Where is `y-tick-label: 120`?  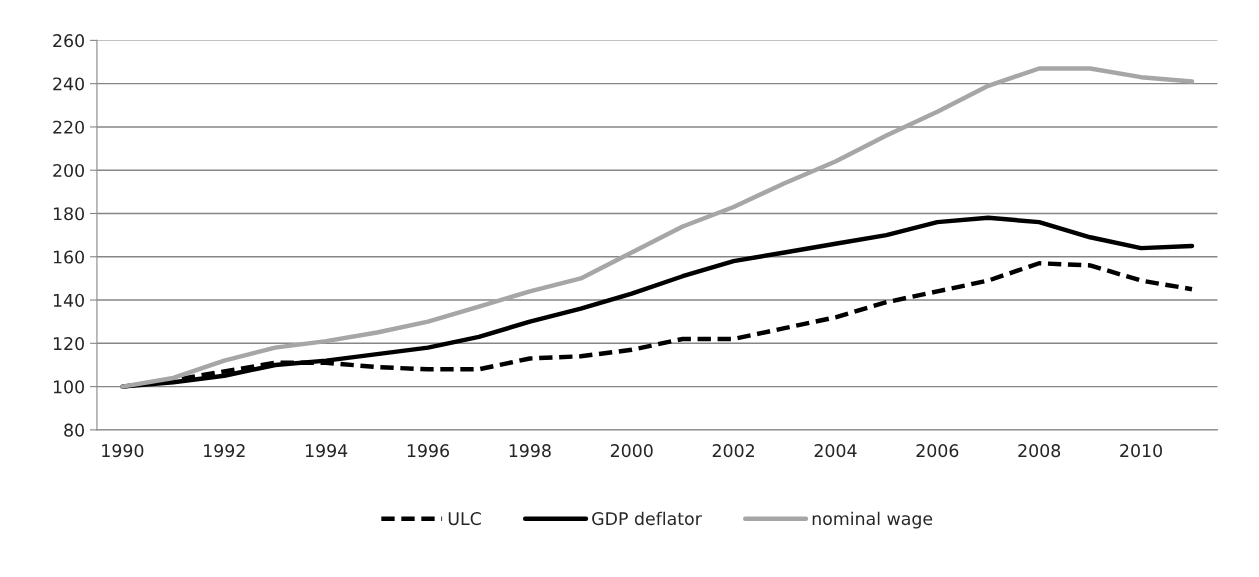
y-tick-label: 120 is located at coordinates (68, 344).